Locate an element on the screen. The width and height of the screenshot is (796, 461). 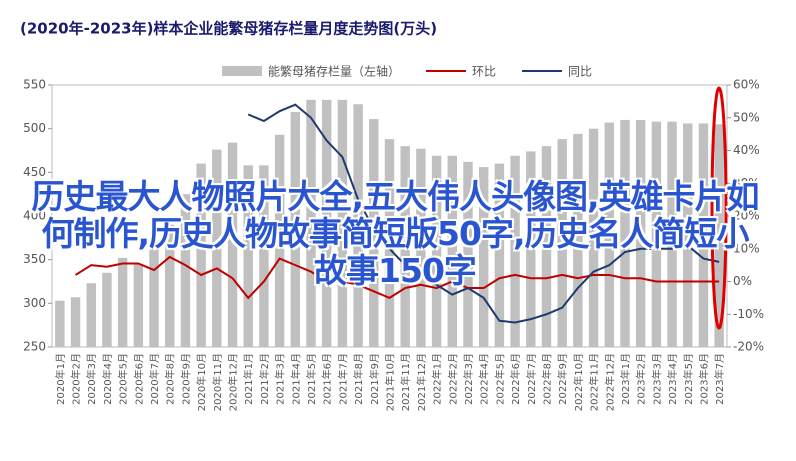
highlight-ellipse is located at coordinates (719, 208).